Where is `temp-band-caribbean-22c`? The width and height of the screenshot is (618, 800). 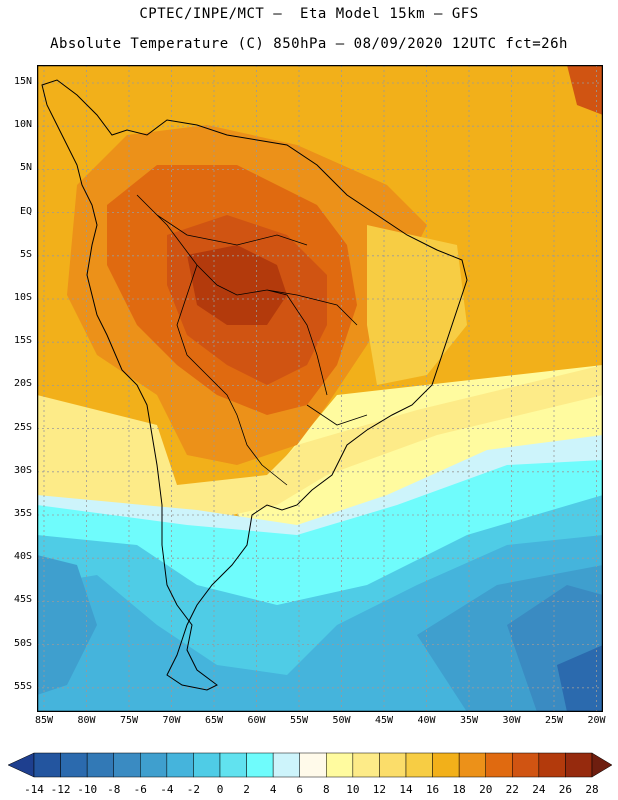 temp-band-caribbean-22c is located at coordinates (585, 90).